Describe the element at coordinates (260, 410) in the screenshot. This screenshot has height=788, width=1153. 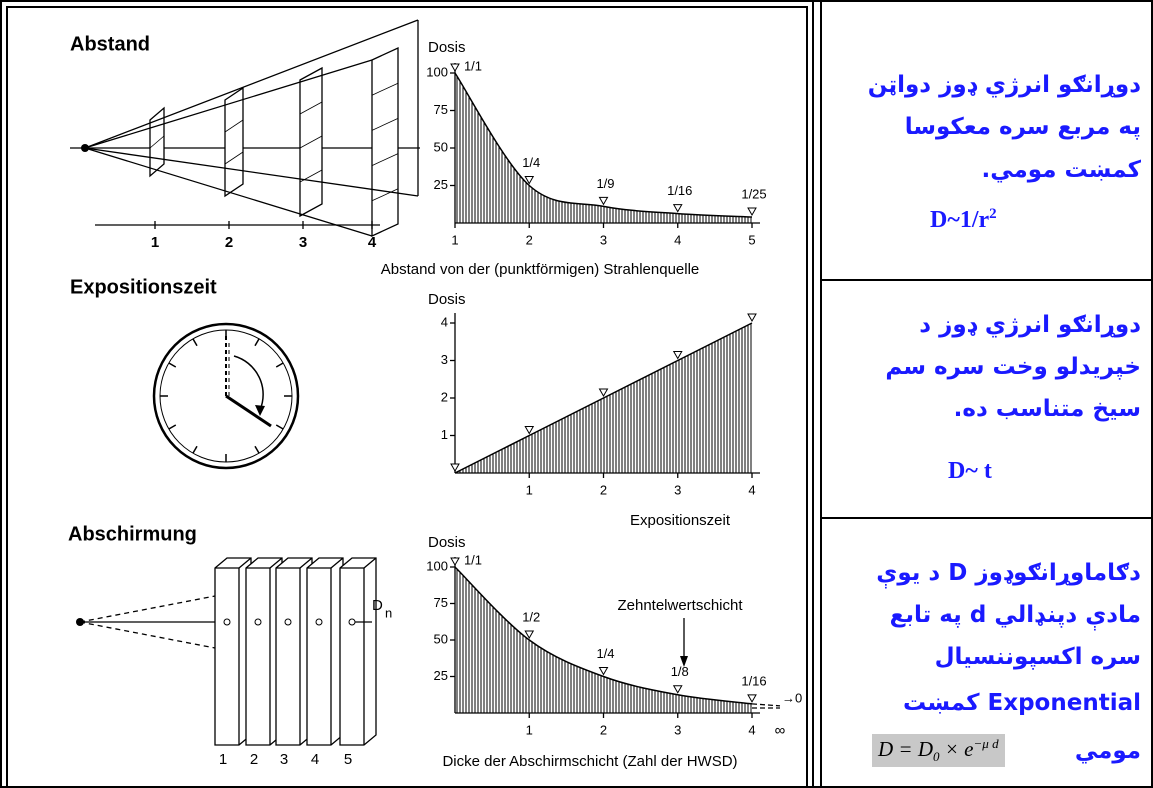
I see `clock-arrowhead` at that location.